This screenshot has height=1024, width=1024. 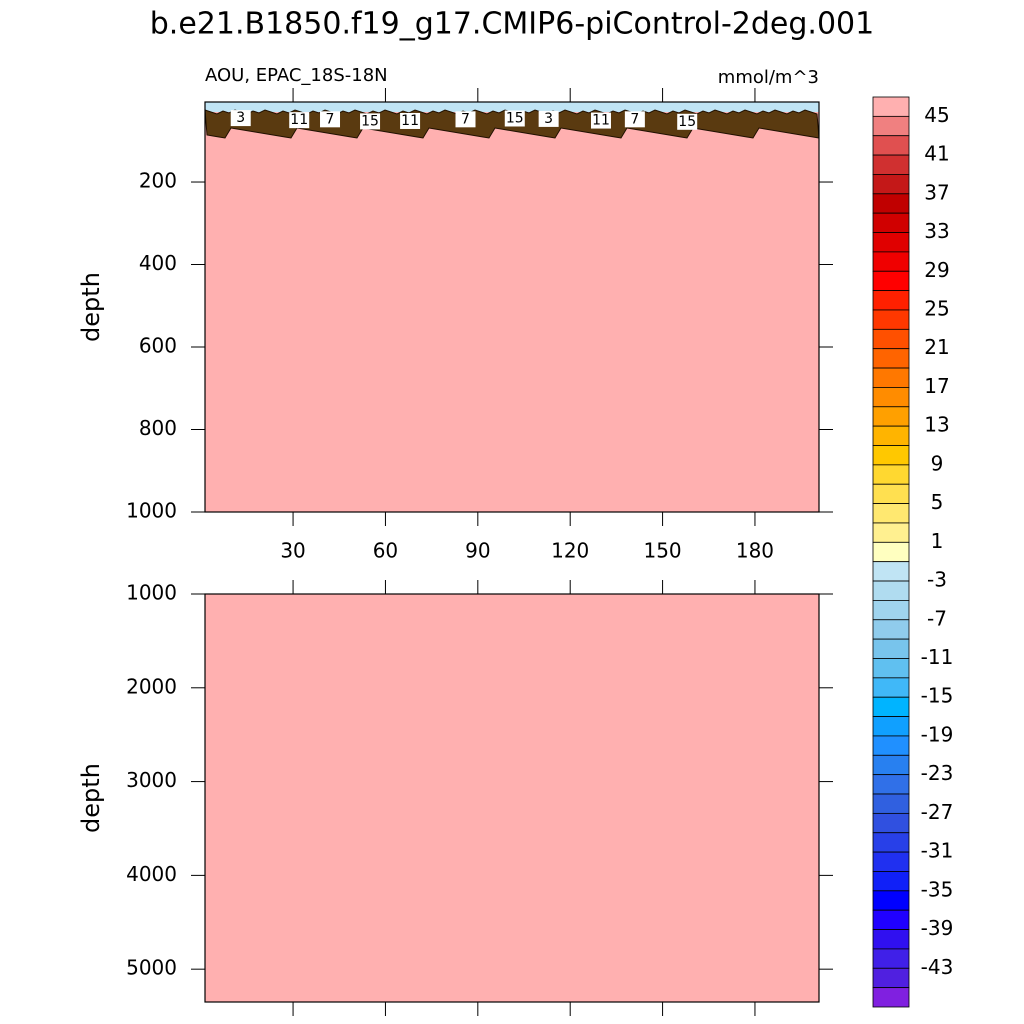 I want to click on colorbar-label: 37, so click(x=936, y=192).